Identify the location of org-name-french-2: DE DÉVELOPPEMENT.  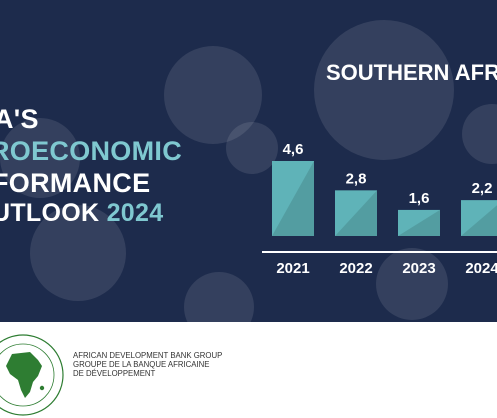
(114, 373).